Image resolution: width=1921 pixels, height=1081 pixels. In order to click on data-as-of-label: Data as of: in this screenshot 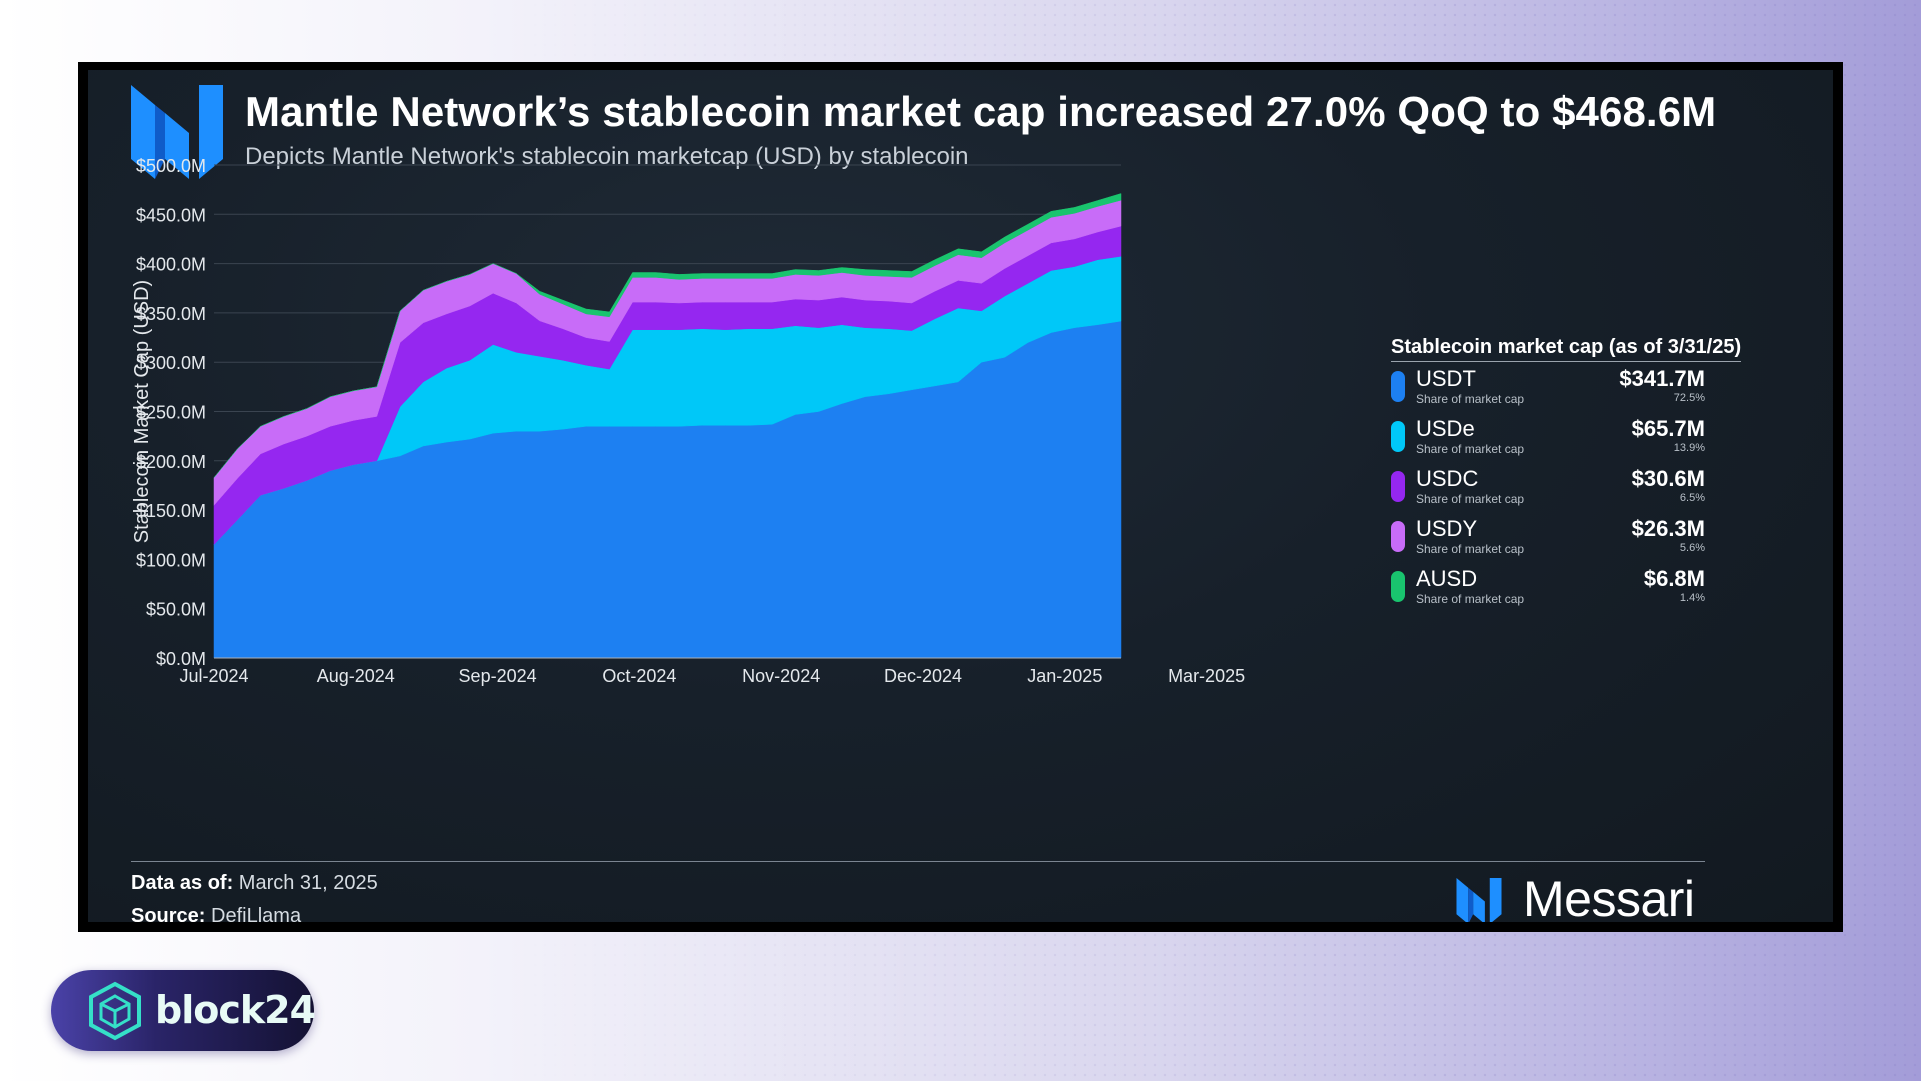, I will do `click(182, 883)`.